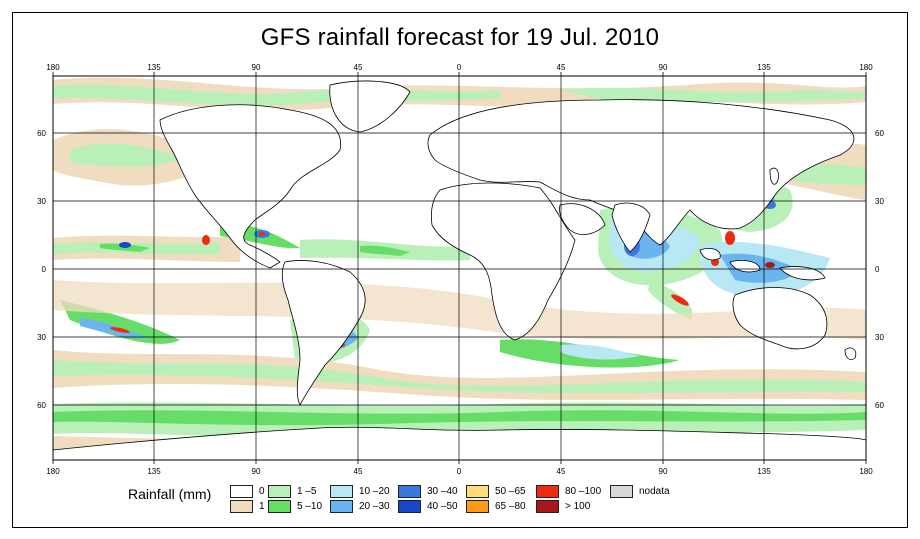  What do you see at coordinates (578, 506) in the screenshot?
I see `legend-label: > 100` at bounding box center [578, 506].